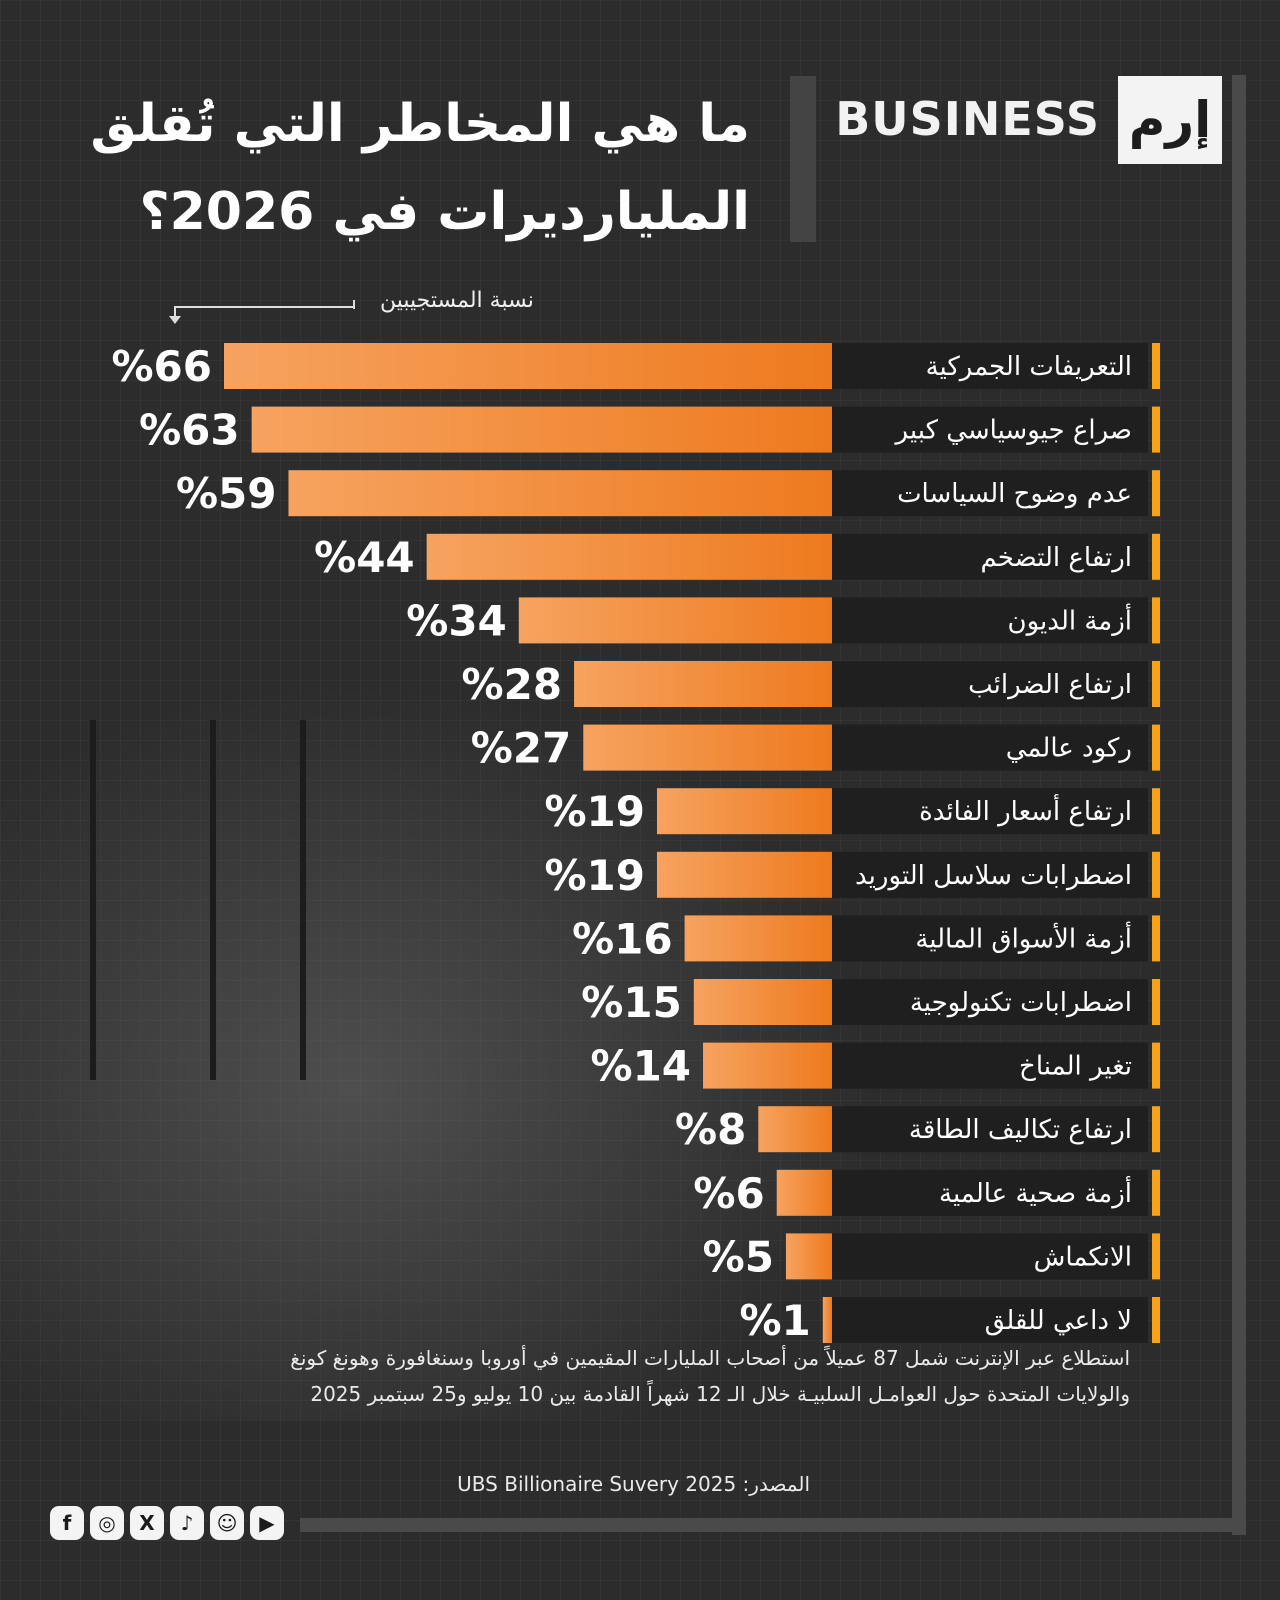 The image size is (1280, 1600). I want to click on value-label-15: %5, so click(738, 1256).